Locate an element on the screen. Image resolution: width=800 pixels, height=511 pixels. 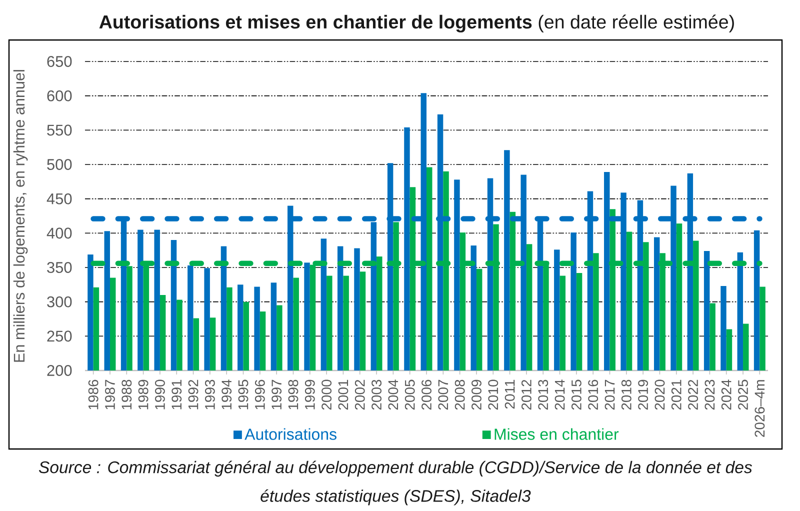
x-tick-label: 1996 is located at coordinates (259, 395).